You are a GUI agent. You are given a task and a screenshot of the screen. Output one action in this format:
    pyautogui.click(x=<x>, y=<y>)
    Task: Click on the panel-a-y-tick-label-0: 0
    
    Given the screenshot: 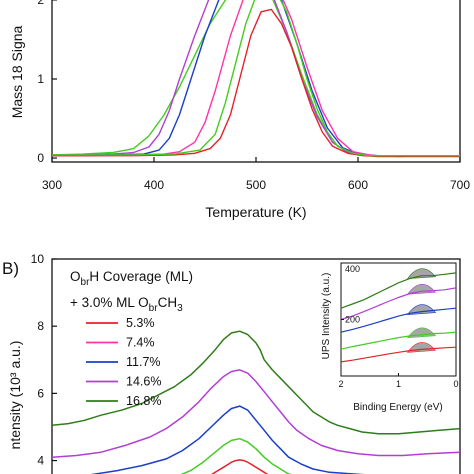 What is the action you would take?
    pyautogui.click(x=40, y=158)
    